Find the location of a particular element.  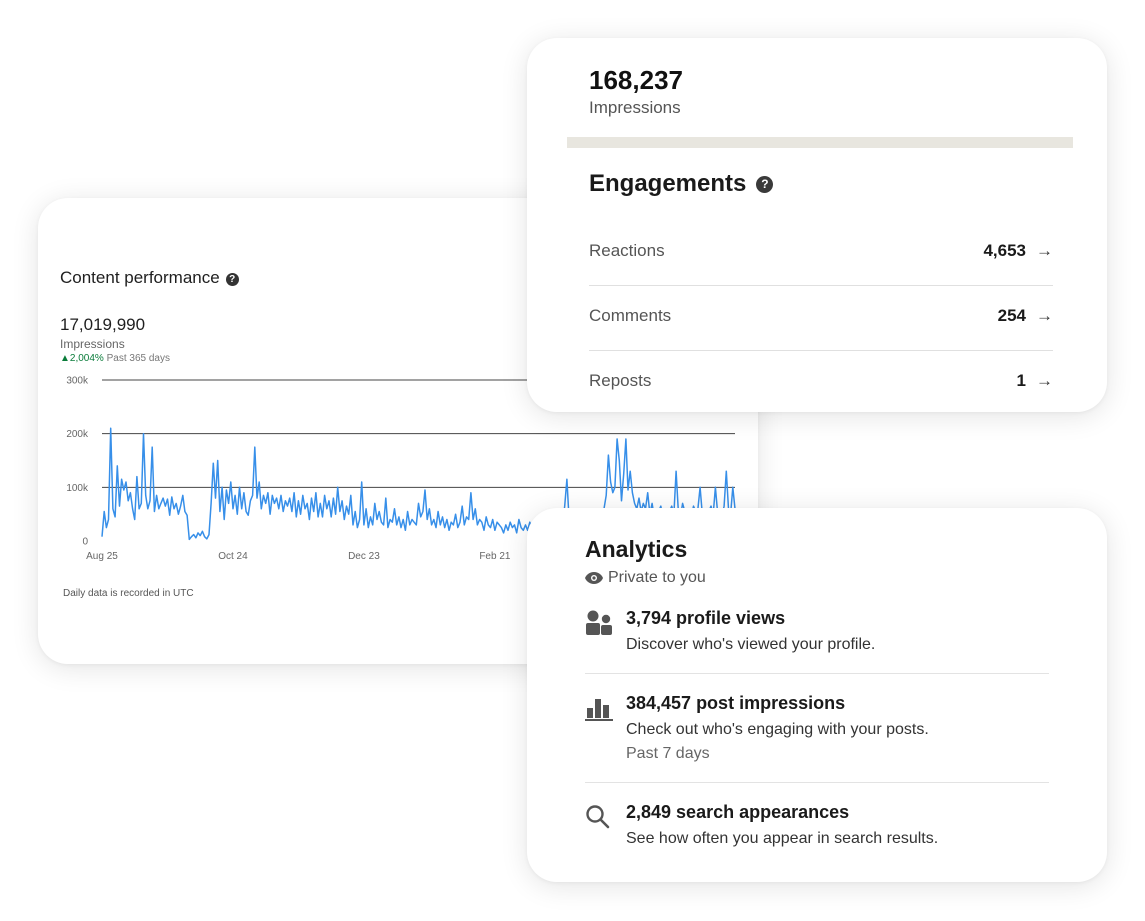

x-tick-label: Feb 21 is located at coordinates (495, 556).